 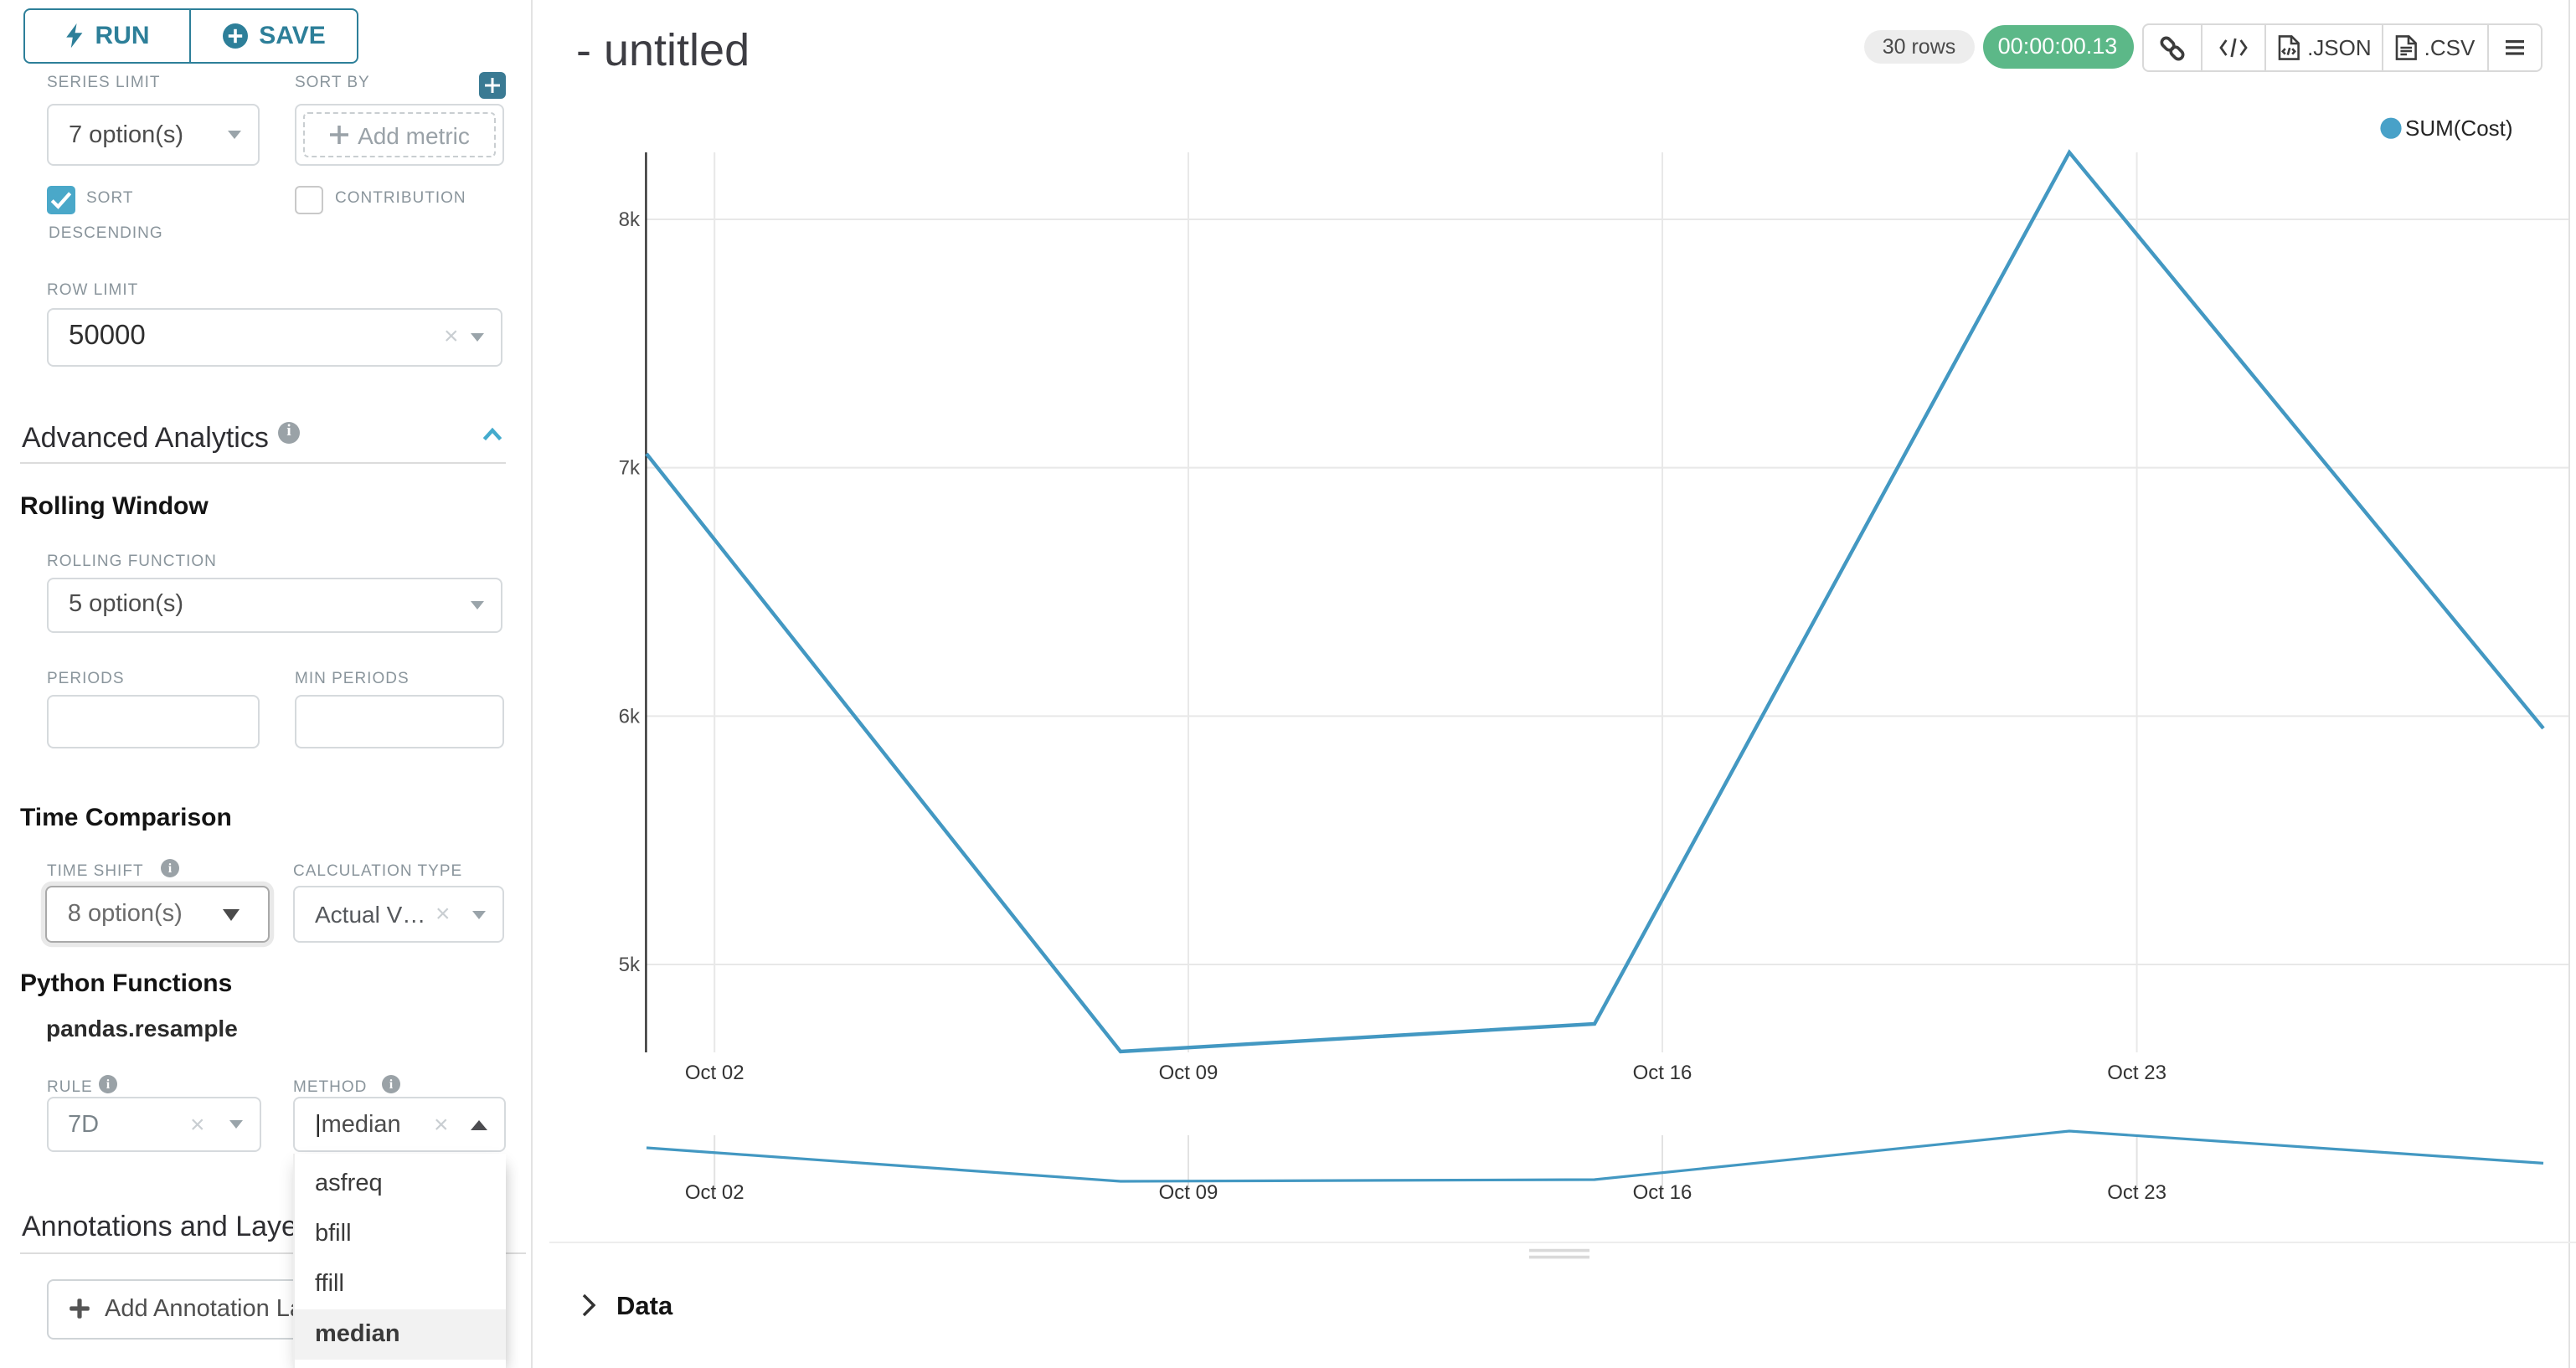 What do you see at coordinates (630, 716) in the screenshot?
I see `svg-text: 6k` at bounding box center [630, 716].